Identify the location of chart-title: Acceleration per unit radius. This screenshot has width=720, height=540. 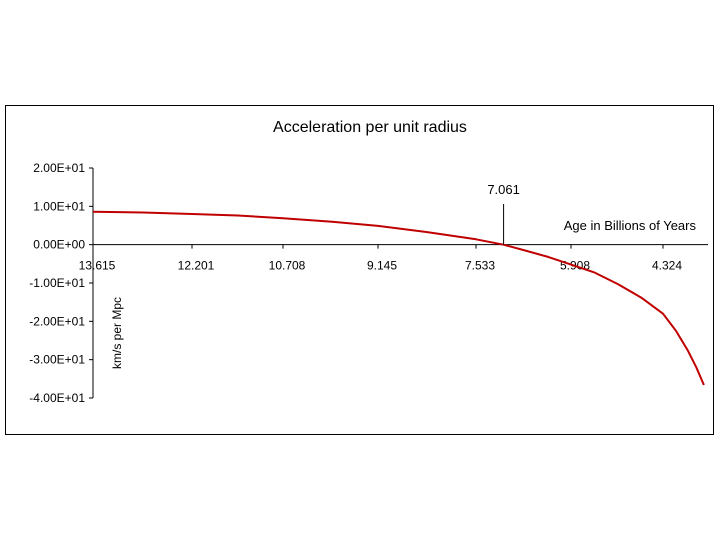
(370, 127).